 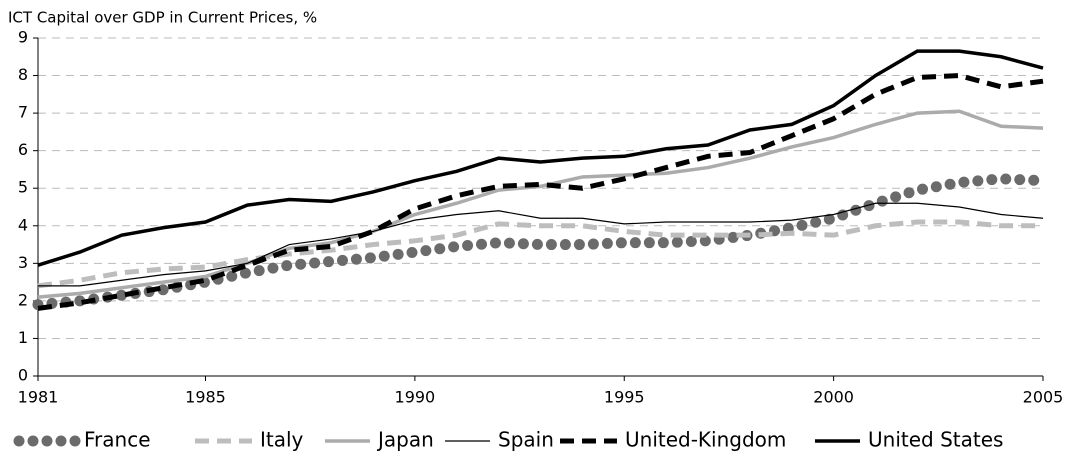 I want to click on y-tick-label: 2, so click(x=23, y=299).